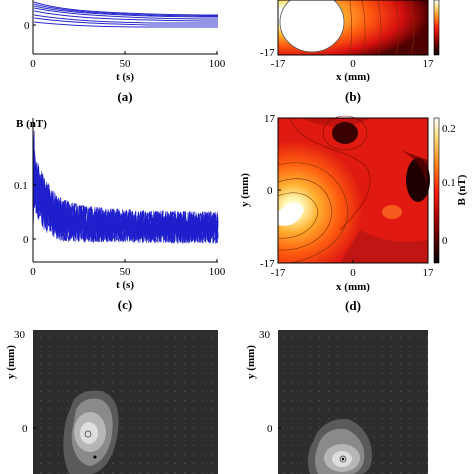  What do you see at coordinates (336, 401) in the screenshot?
I see `panel-f: y (mm) 30 0` at bounding box center [336, 401].